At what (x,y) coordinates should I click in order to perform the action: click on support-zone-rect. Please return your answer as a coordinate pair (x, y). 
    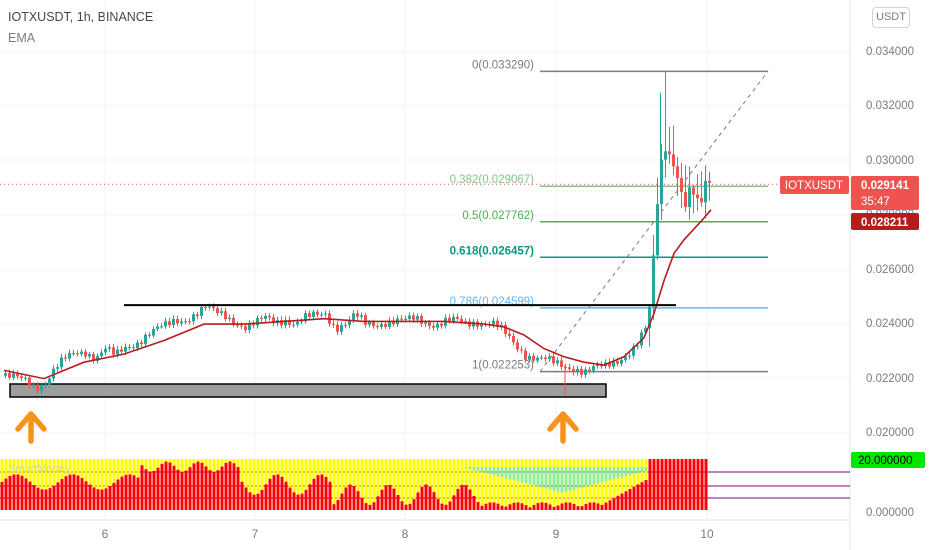
    Looking at the image, I should click on (308, 390).